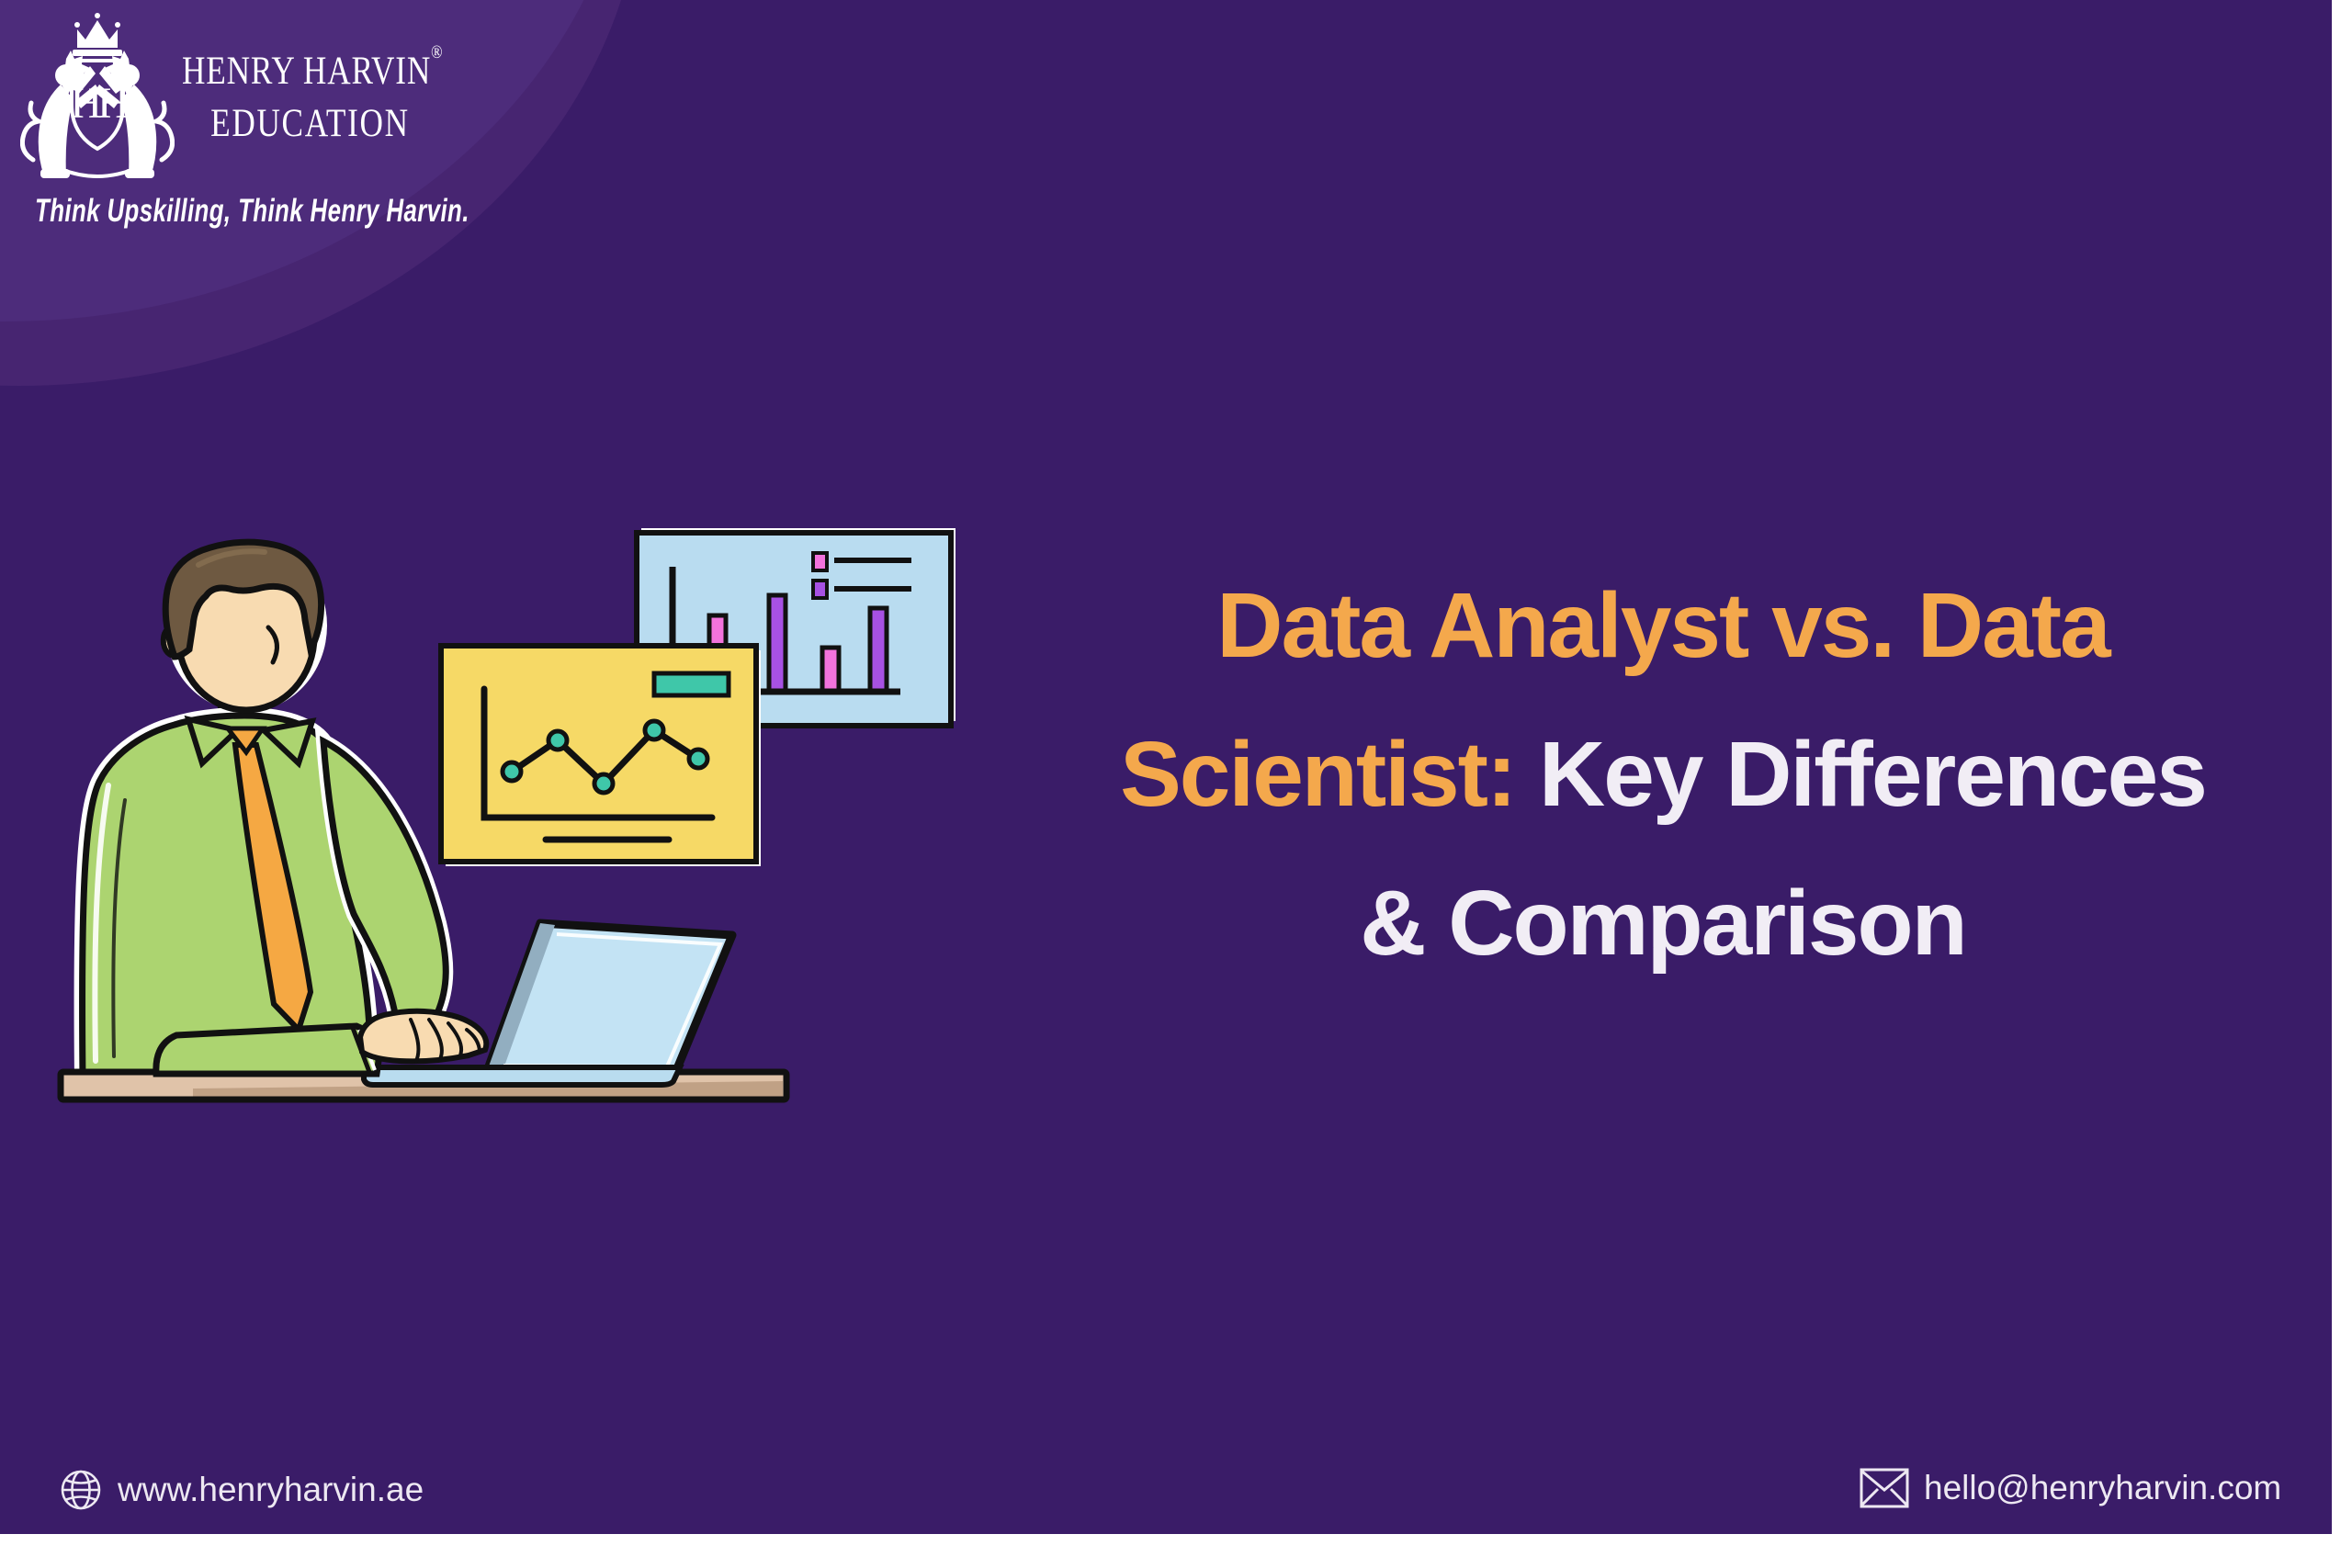 Image resolution: width=2352 pixels, height=1568 pixels. Describe the element at coordinates (244, 599) in the screenshot. I see `hair` at that location.